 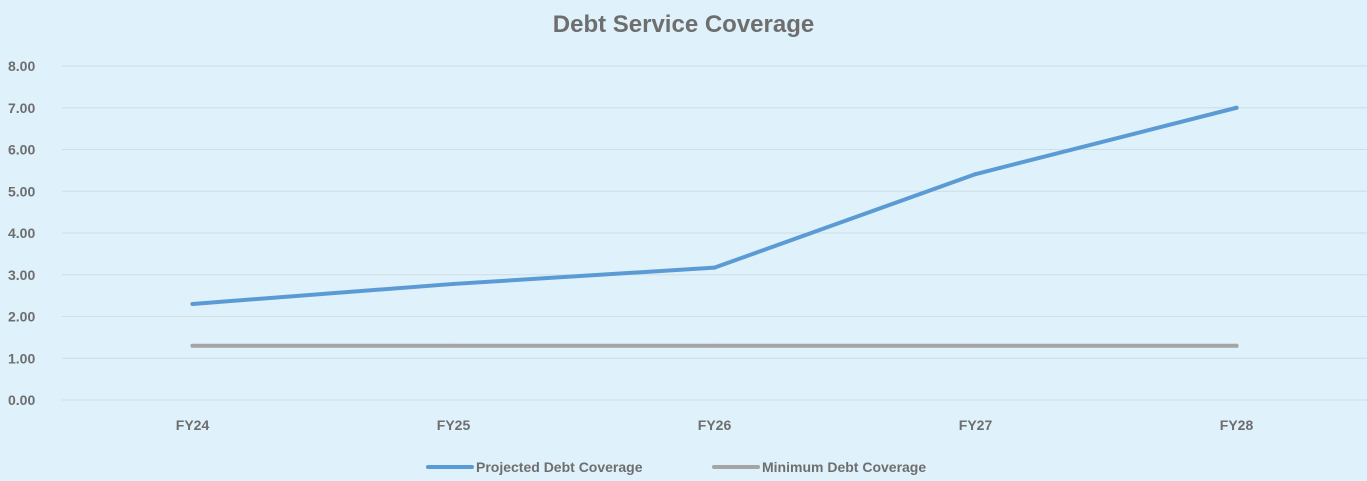 I want to click on y-tick-label: 2.00, so click(x=21, y=317).